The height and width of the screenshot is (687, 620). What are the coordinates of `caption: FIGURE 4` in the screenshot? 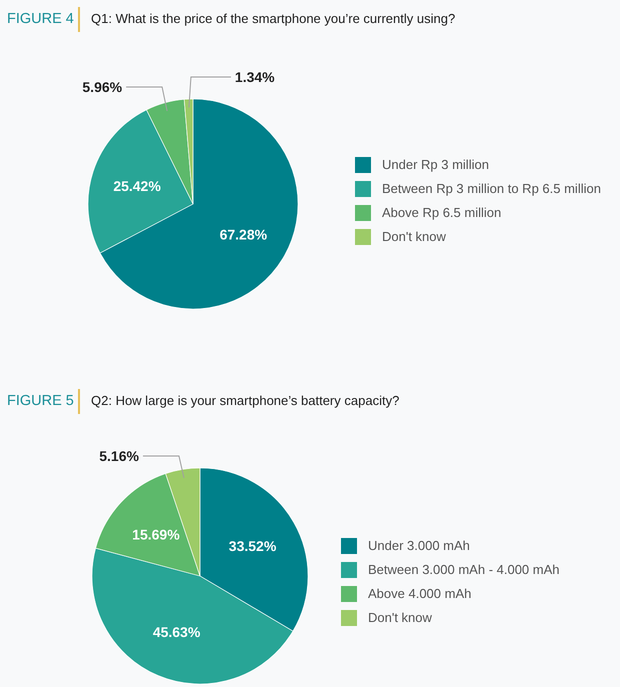 It's located at (40, 19).